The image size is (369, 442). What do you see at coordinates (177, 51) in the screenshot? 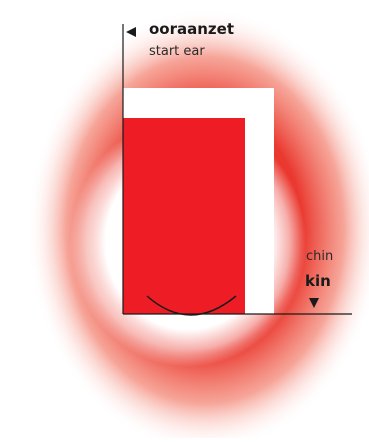
I see `label-start-ear: start ear` at bounding box center [177, 51].